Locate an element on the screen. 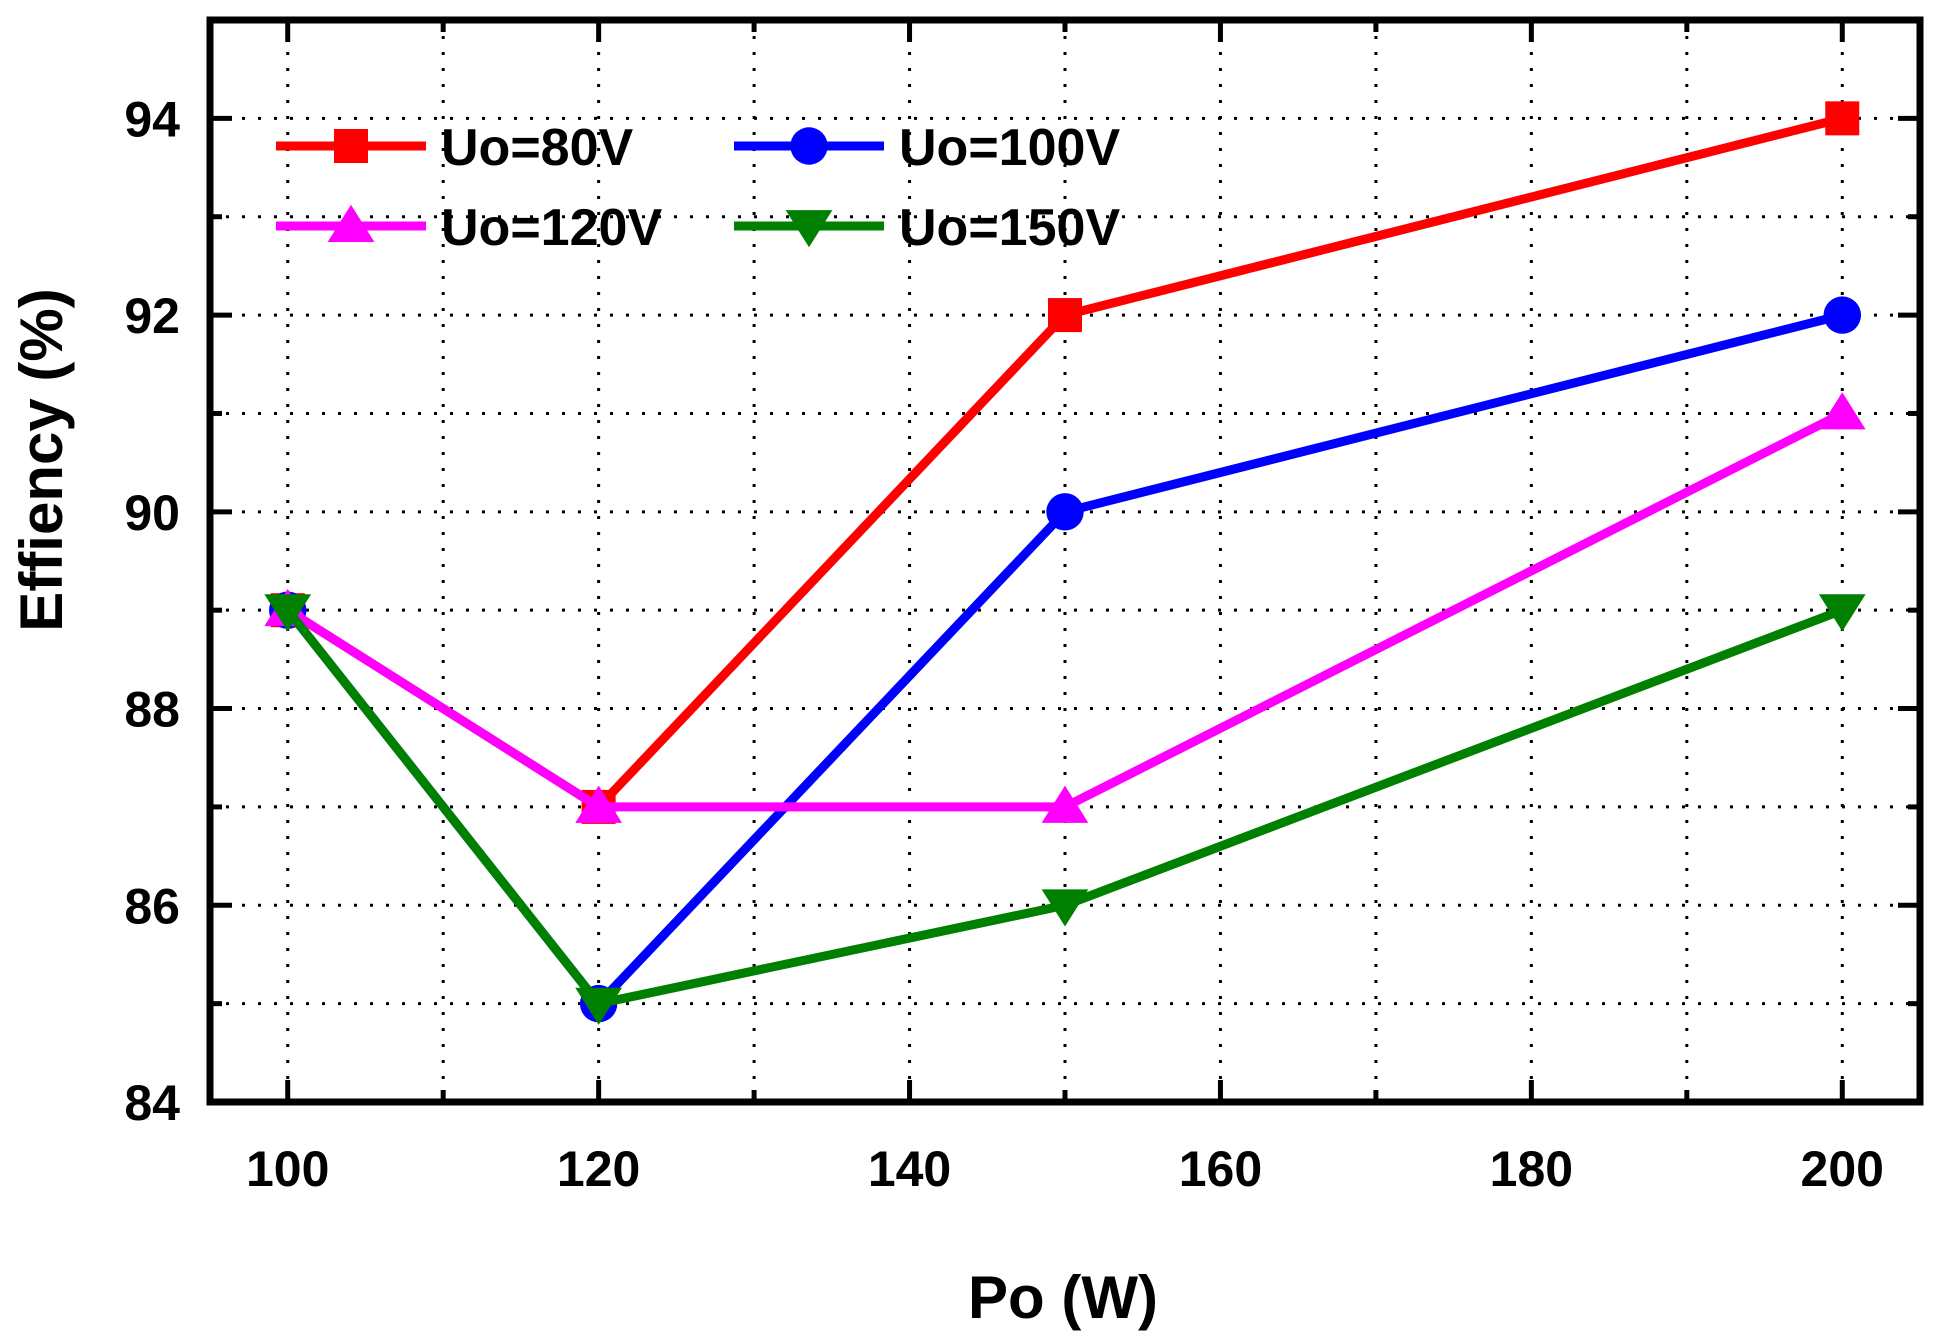  legend: Uo=80V Uo=100V Uo=120V Uo=150V is located at coordinates (698, 188).